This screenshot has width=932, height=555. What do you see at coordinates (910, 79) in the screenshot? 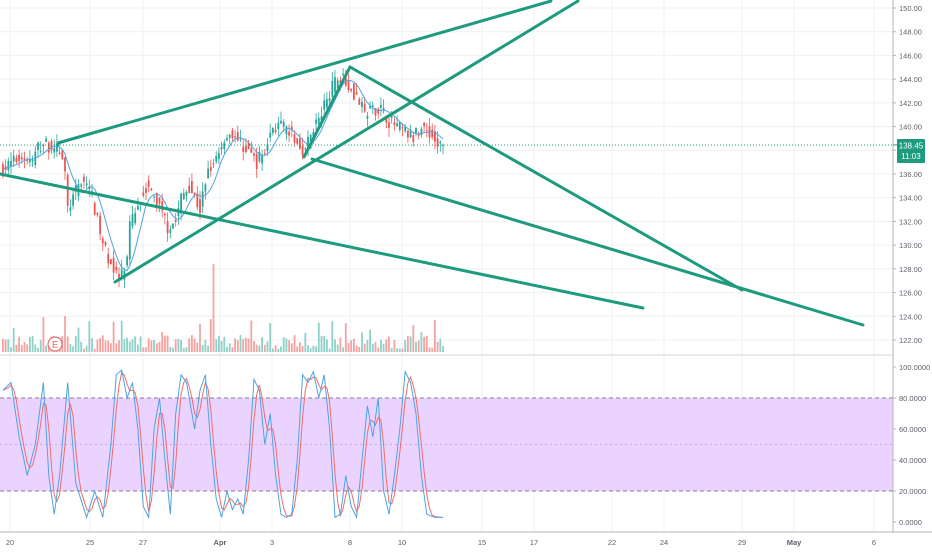
I see `price-tick-label: 144.00` at bounding box center [910, 79].